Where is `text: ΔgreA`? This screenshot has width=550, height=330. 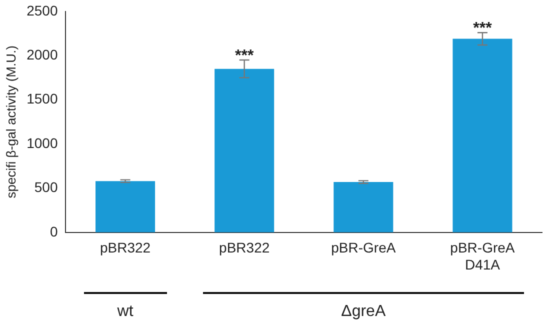 text: ΔgreA is located at coordinates (363, 312).